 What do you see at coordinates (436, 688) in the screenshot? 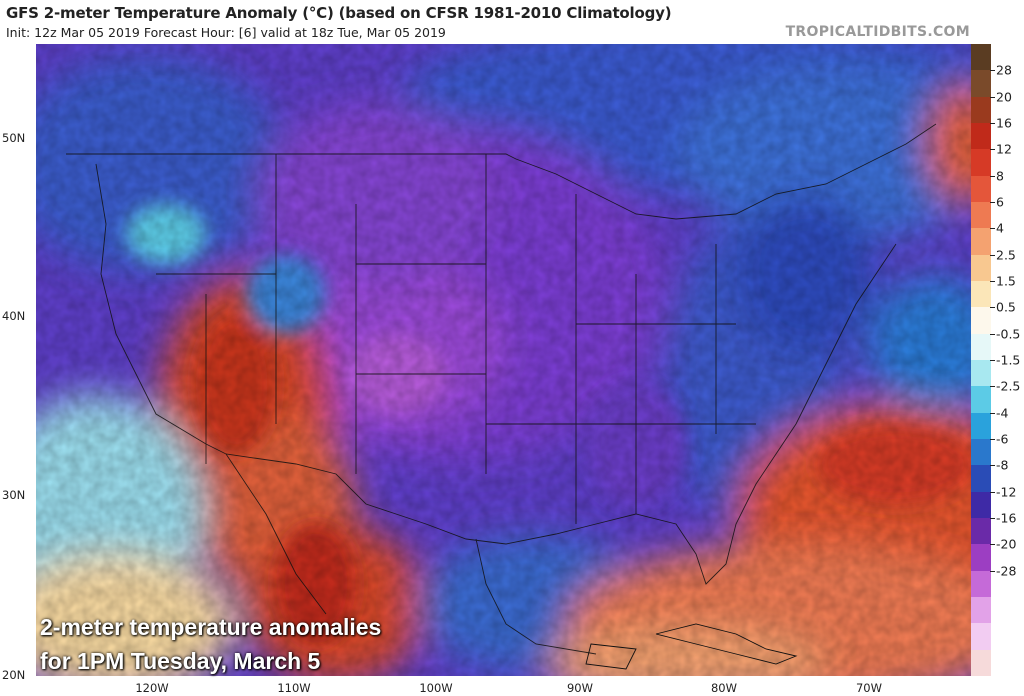
I see `lon-label: 100W` at bounding box center [436, 688].